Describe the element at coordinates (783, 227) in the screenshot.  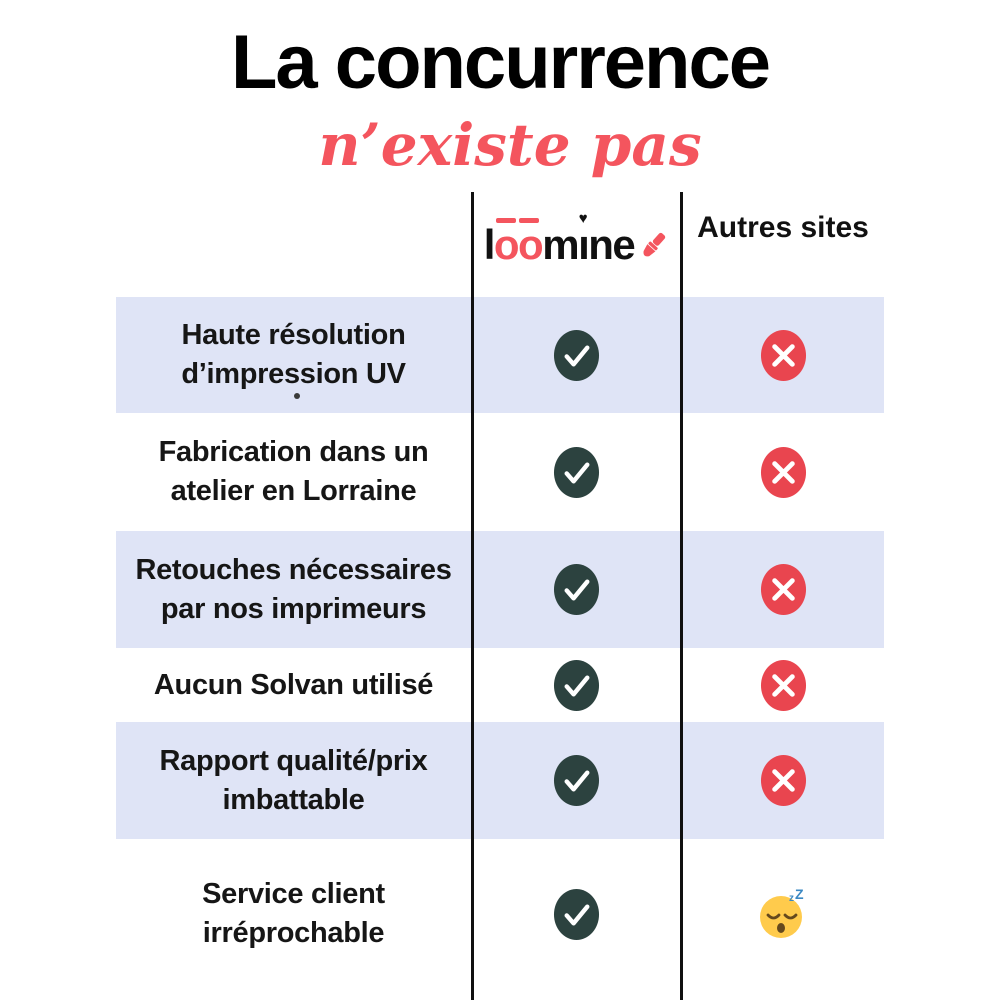
I see `column-header-other-sites: Autres sites` at that location.